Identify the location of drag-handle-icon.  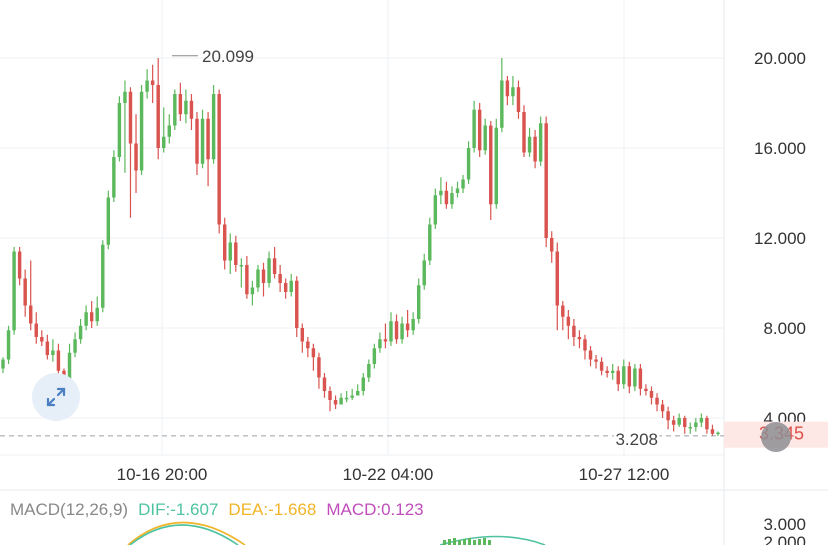
(776, 437).